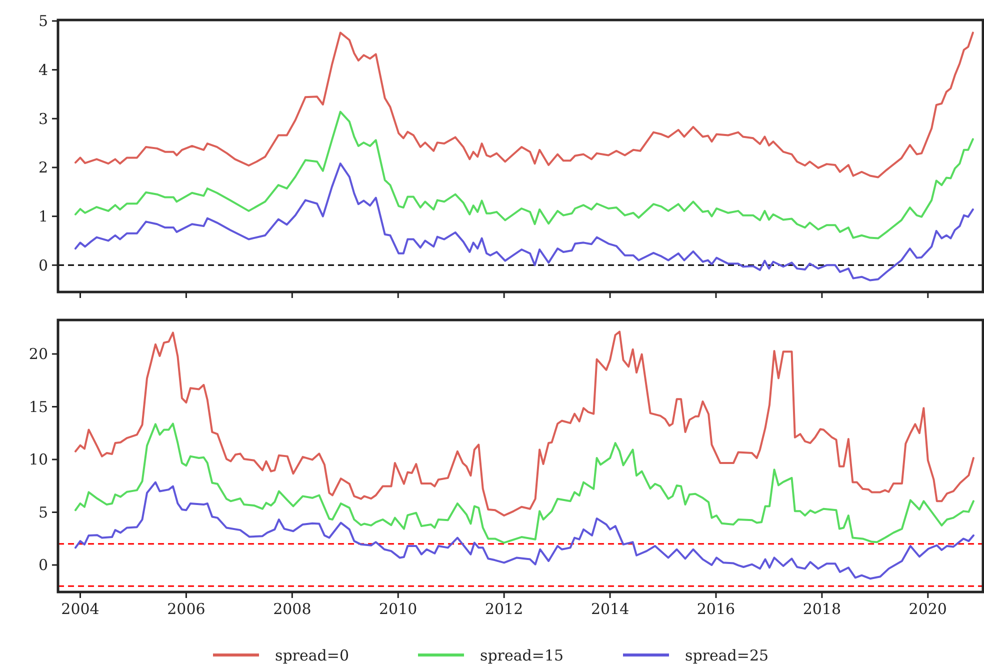 Image resolution: width=984 pixels, height=666 pixels. What do you see at coordinates (292, 609) in the screenshot?
I see `x-tick-label: 2008` at bounding box center [292, 609].